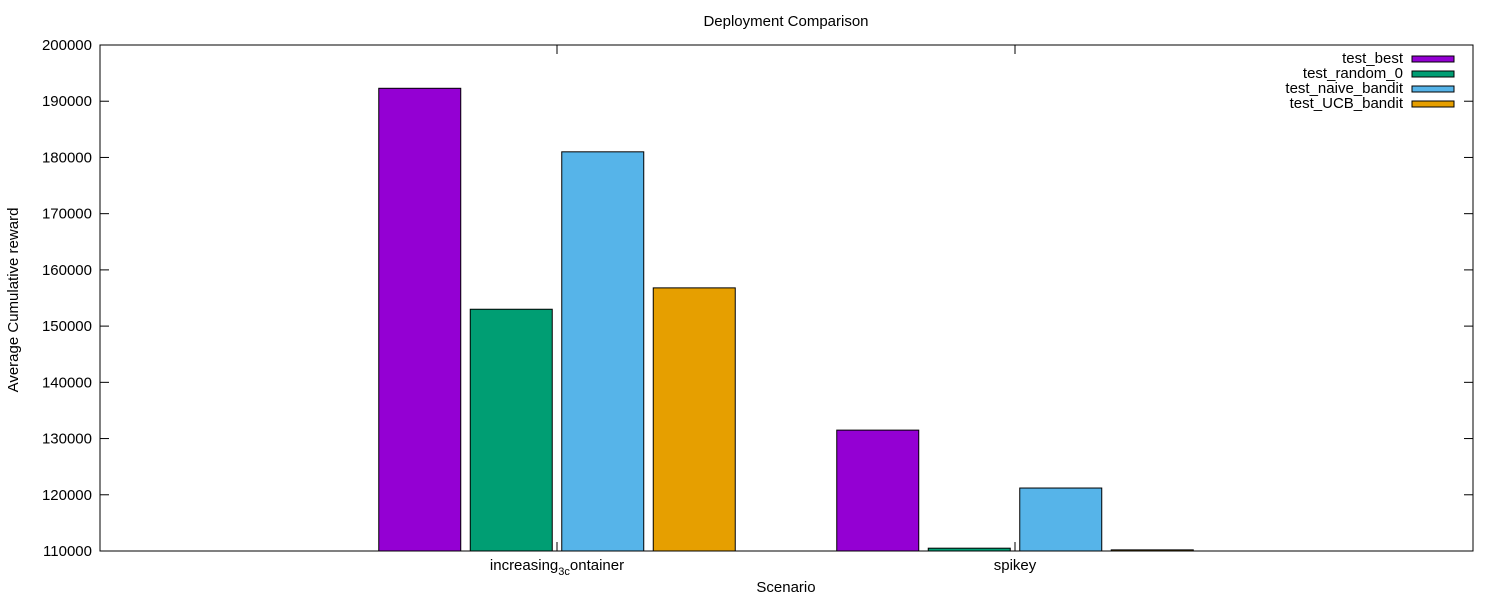  I want to click on bar-test_best-increasing_3container, so click(420, 319).